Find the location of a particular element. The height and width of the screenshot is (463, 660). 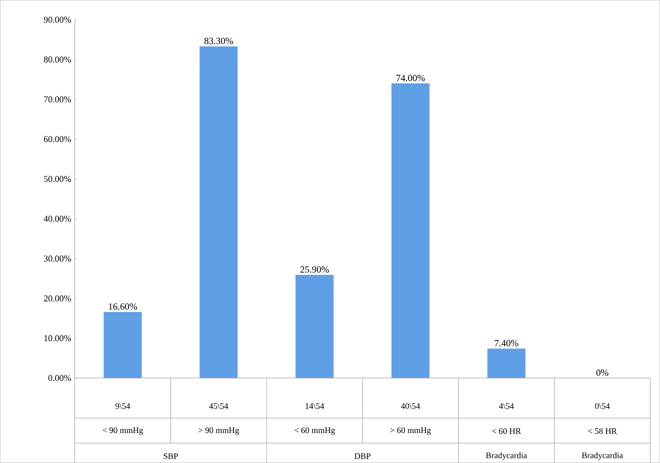

y-tick-label: 0.00% is located at coordinates (59, 377).